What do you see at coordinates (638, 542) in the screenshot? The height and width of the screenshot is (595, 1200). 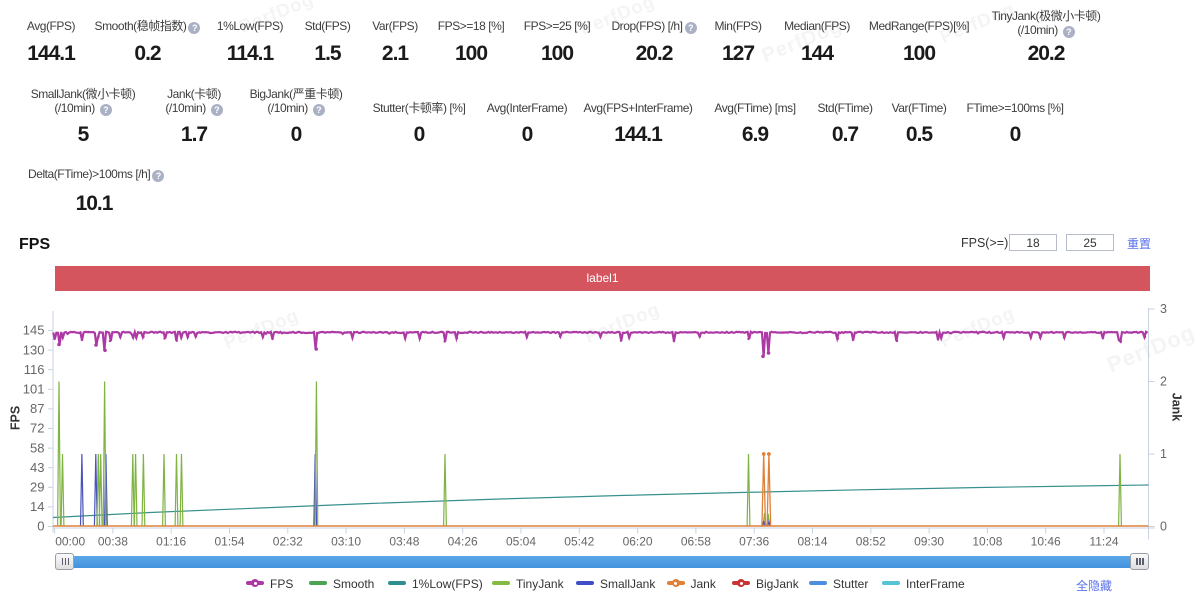 I see `svg-text: 06:20` at bounding box center [638, 542].